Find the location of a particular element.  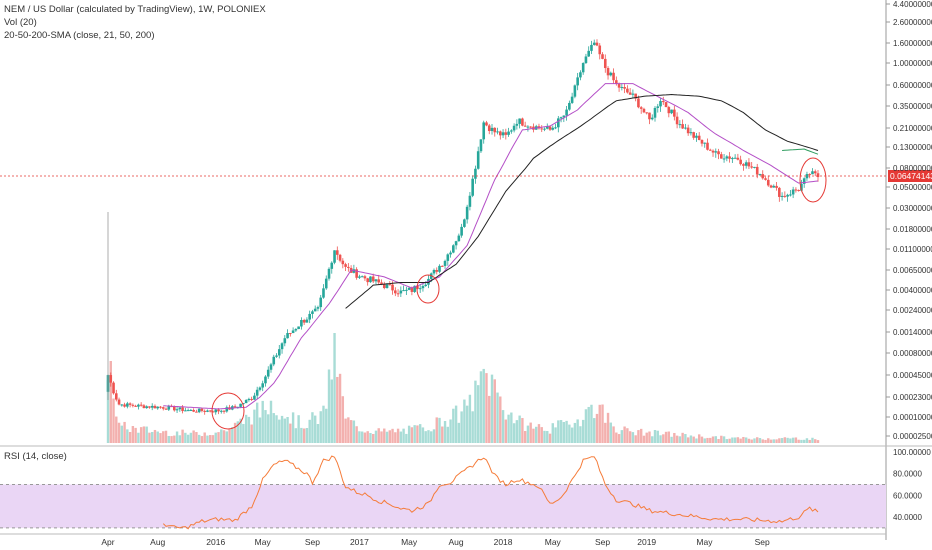

x-tick-label: Apr is located at coordinates (107, 542).